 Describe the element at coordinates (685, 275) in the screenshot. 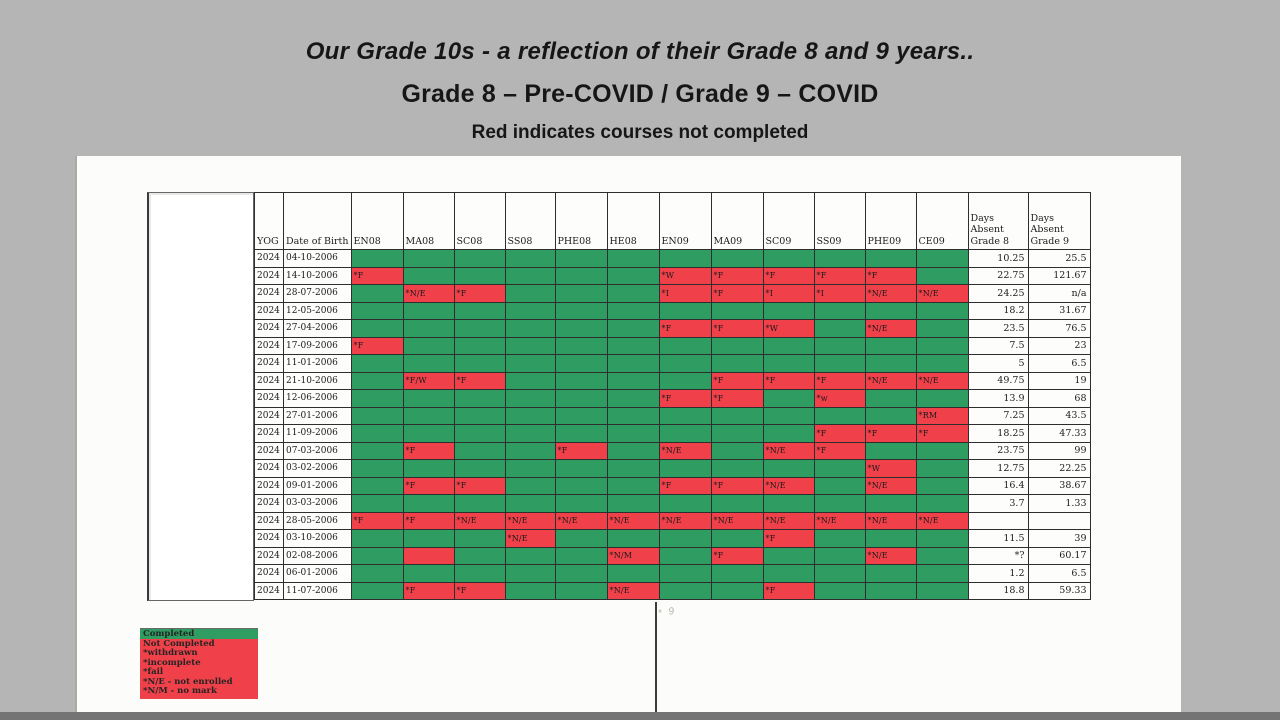

I see `course-cell: *W` at that location.